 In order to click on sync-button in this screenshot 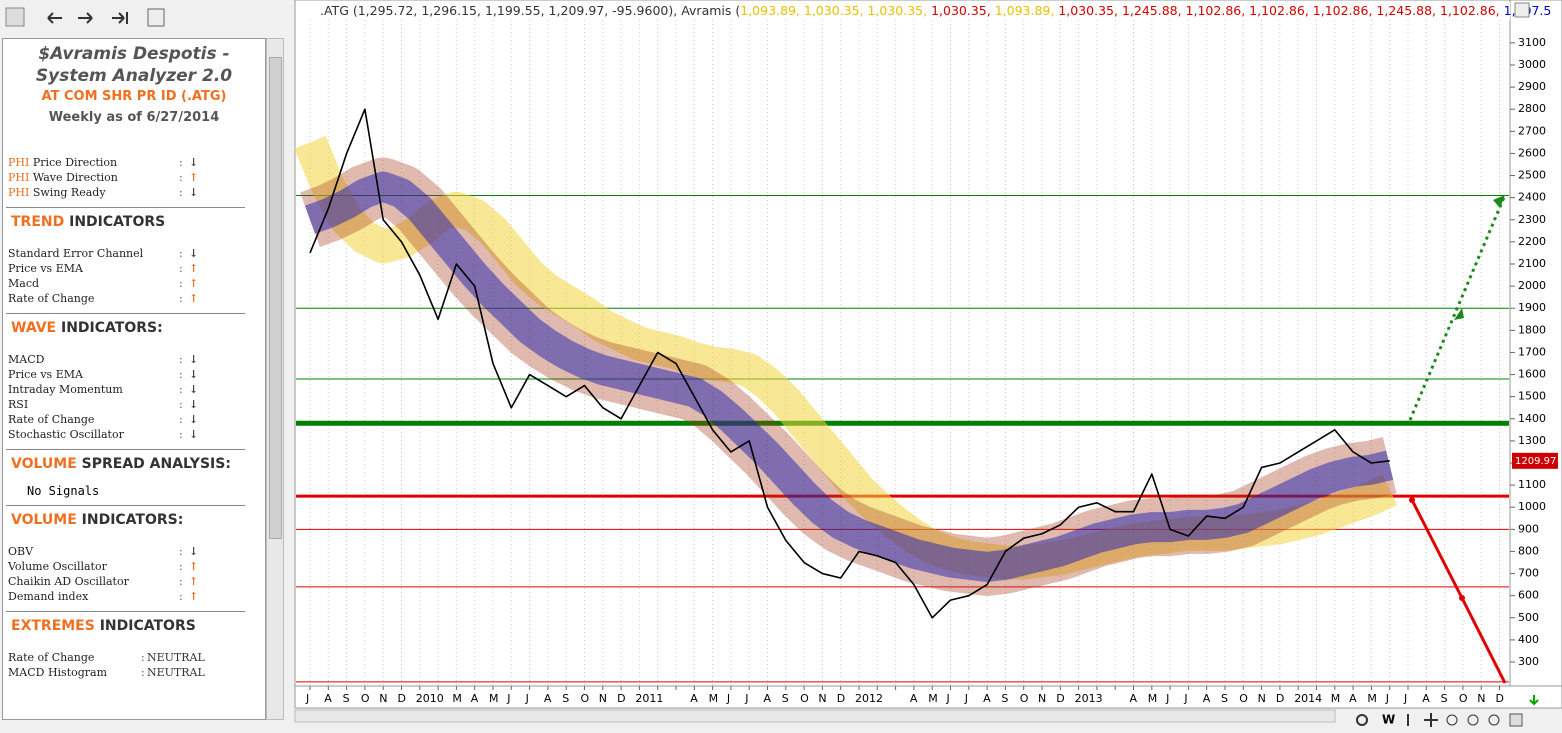, I will do `click(1362, 720)`.